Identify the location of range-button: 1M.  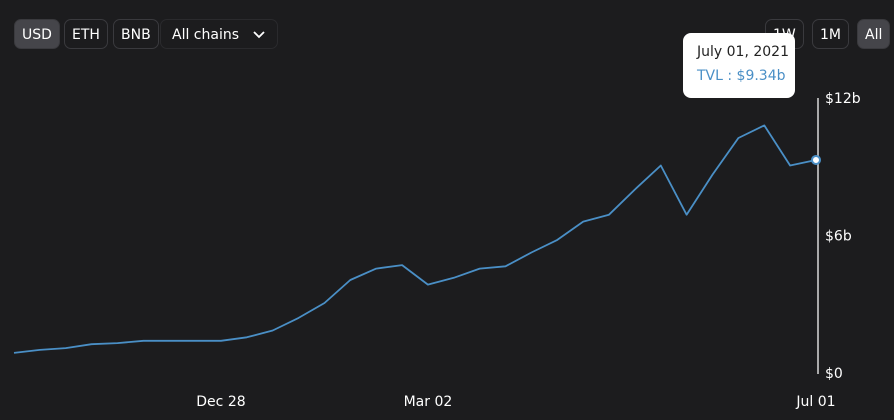
(830, 34).